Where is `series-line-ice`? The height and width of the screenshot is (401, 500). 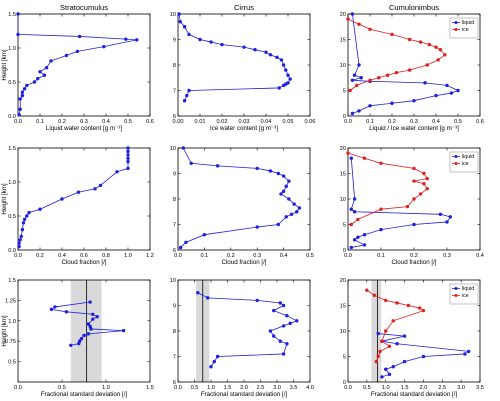 series-line-ice is located at coordinates (396, 54).